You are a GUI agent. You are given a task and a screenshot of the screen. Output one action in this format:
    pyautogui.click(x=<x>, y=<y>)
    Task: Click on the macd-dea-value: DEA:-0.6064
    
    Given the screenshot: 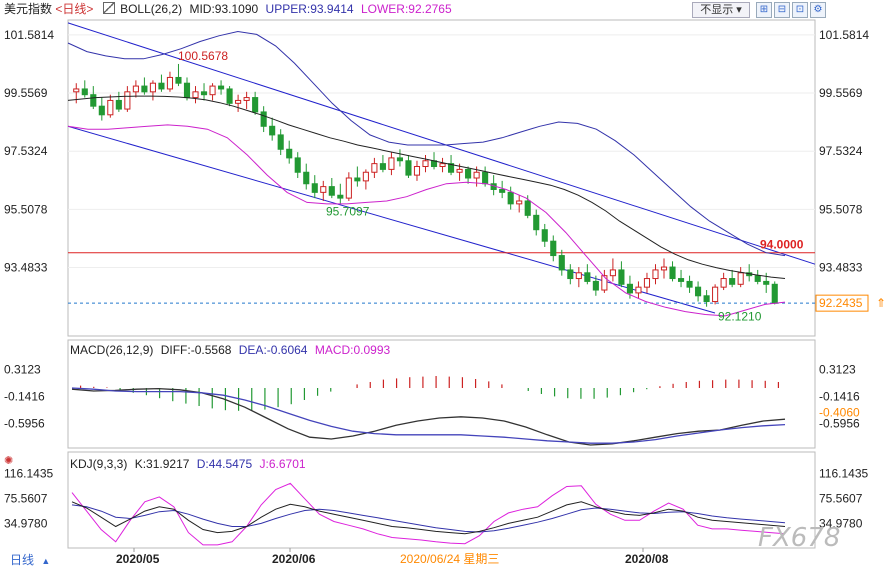 What is the action you would take?
    pyautogui.click(x=273, y=350)
    